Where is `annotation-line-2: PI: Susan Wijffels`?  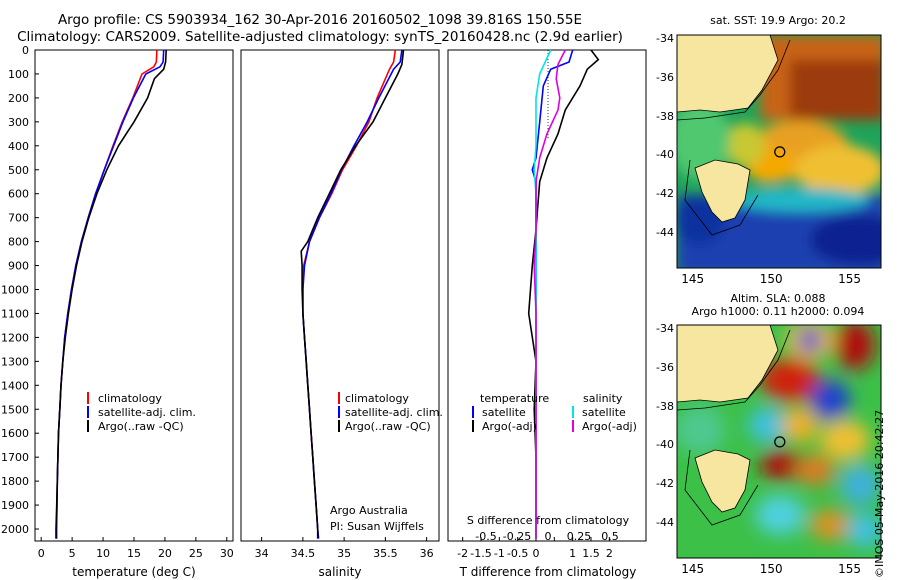 annotation-line-2: PI: Susan Wijffels is located at coordinates (377, 526).